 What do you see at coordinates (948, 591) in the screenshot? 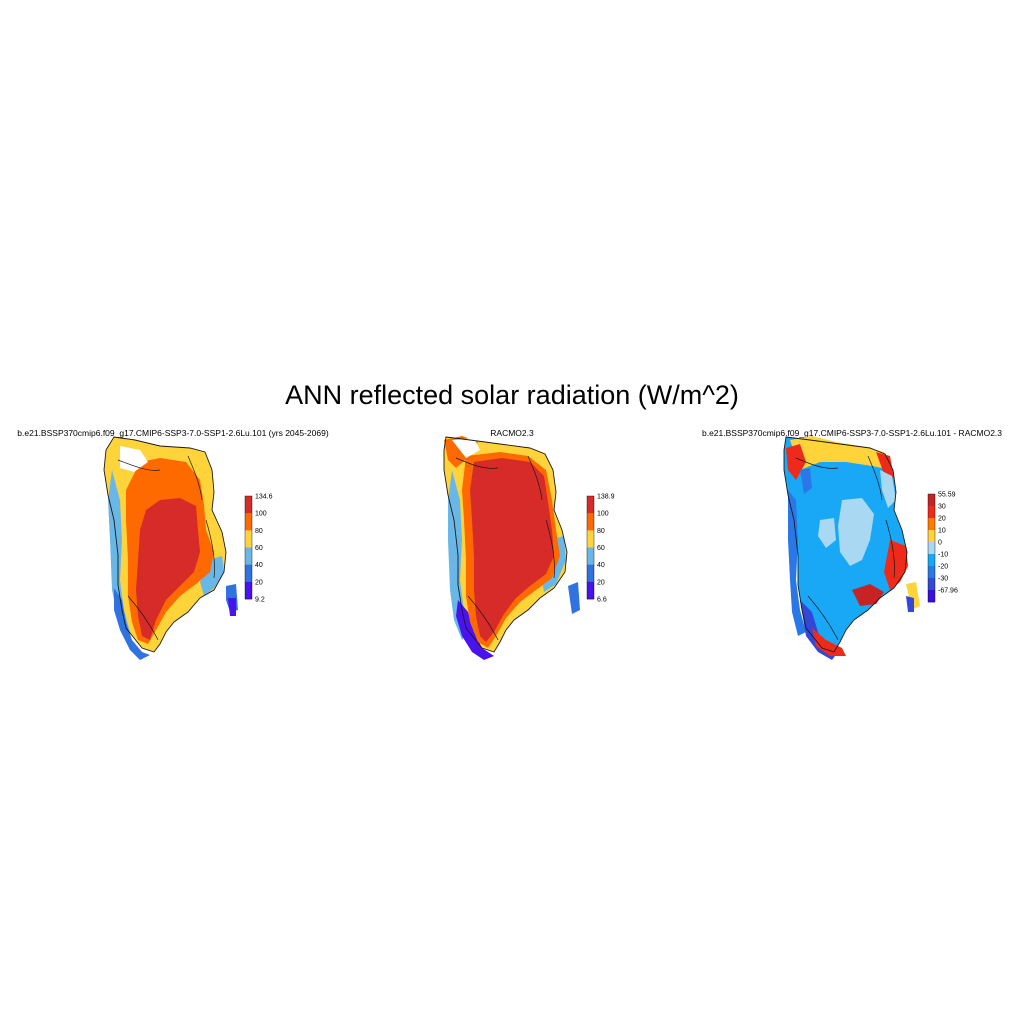
I see `colorbar-label: -67.96` at bounding box center [948, 591].